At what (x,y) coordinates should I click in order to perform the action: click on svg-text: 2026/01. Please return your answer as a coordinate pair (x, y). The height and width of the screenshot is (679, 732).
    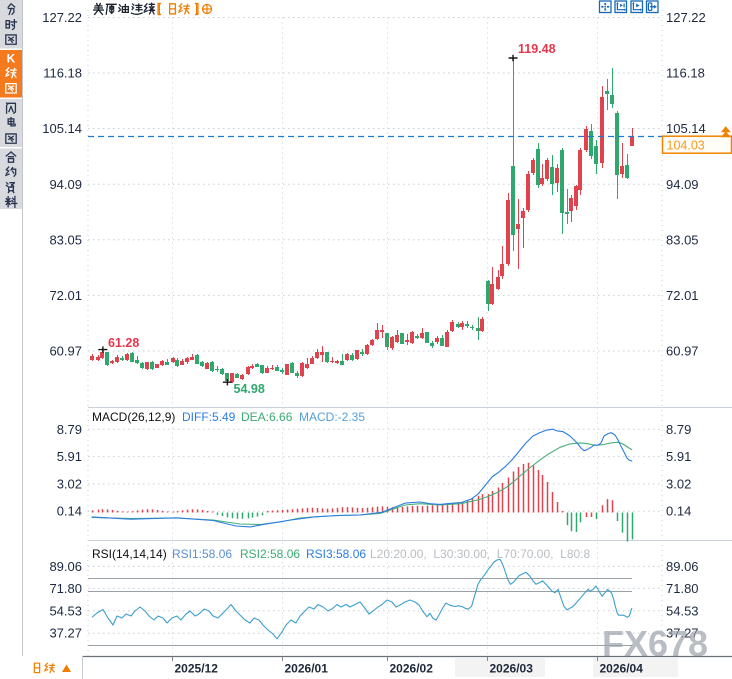
    Looking at the image, I should click on (307, 669).